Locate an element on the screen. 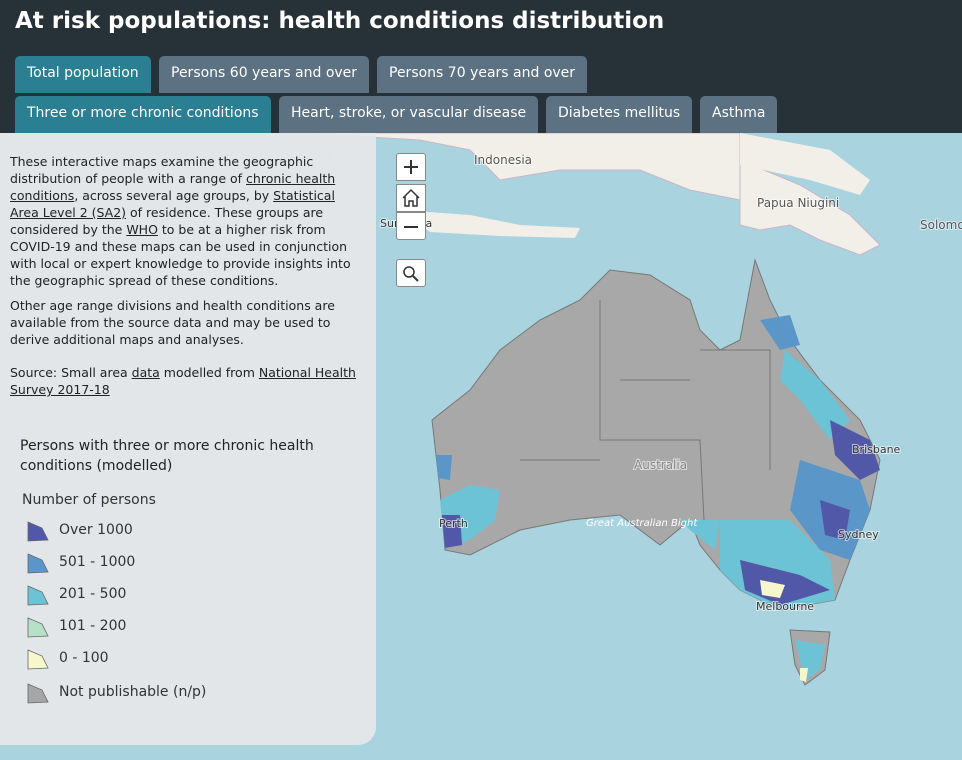 This screenshot has height=760, width=962. tab: Persons 70 years and over is located at coordinates (482, 74).